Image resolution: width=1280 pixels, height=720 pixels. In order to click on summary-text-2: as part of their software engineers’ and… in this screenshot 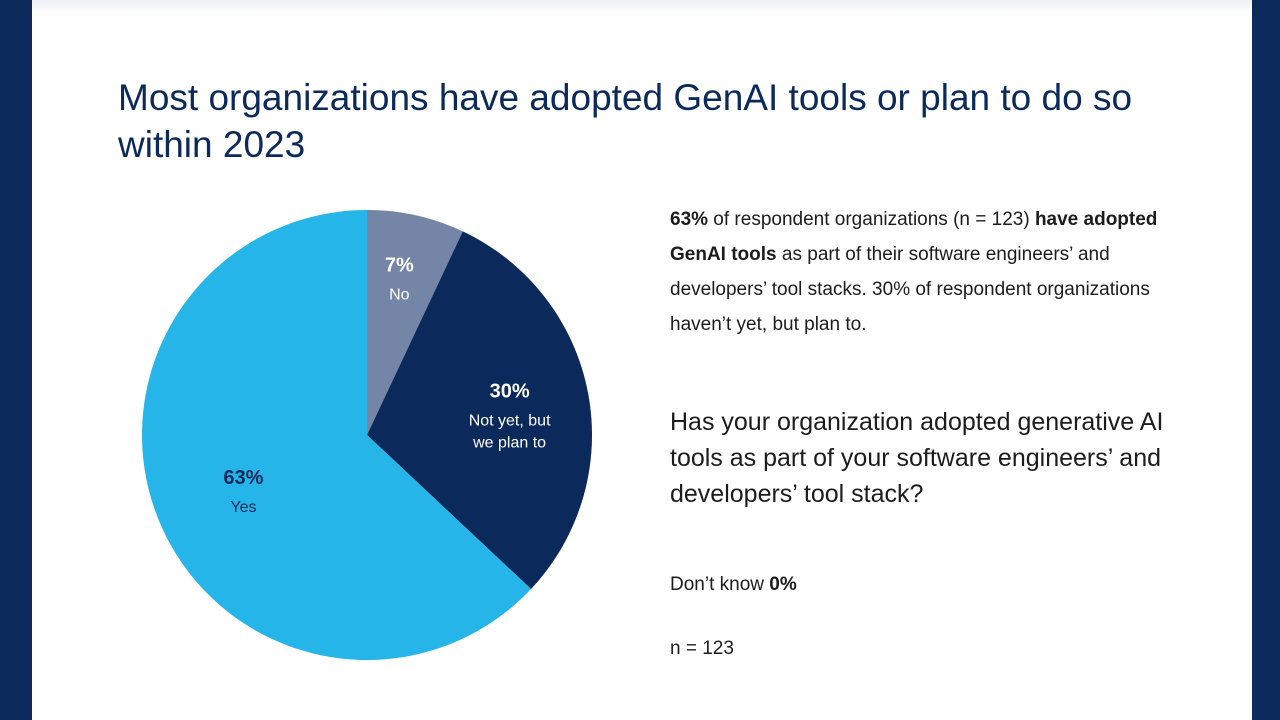, I will do `click(910, 289)`.